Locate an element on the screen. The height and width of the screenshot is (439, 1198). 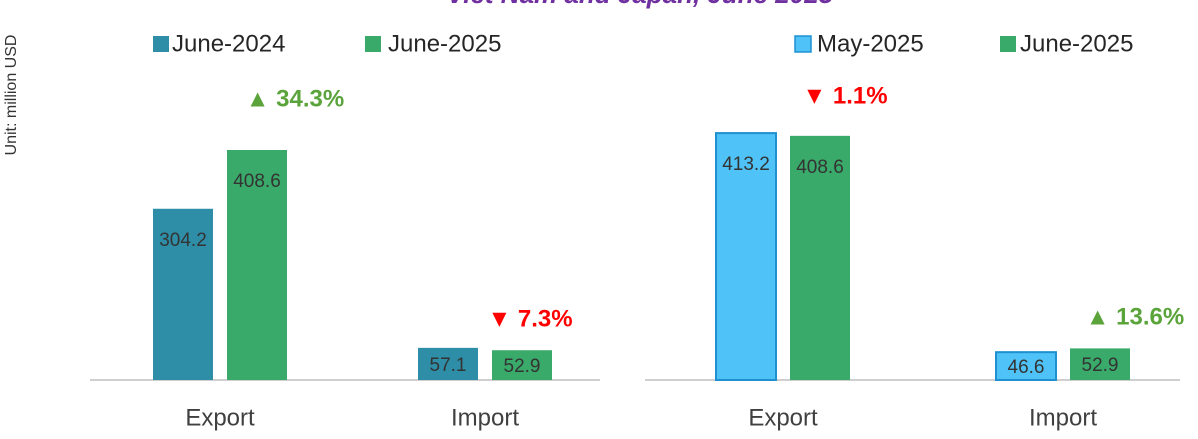
legend-label: May-2025 is located at coordinates (870, 43).